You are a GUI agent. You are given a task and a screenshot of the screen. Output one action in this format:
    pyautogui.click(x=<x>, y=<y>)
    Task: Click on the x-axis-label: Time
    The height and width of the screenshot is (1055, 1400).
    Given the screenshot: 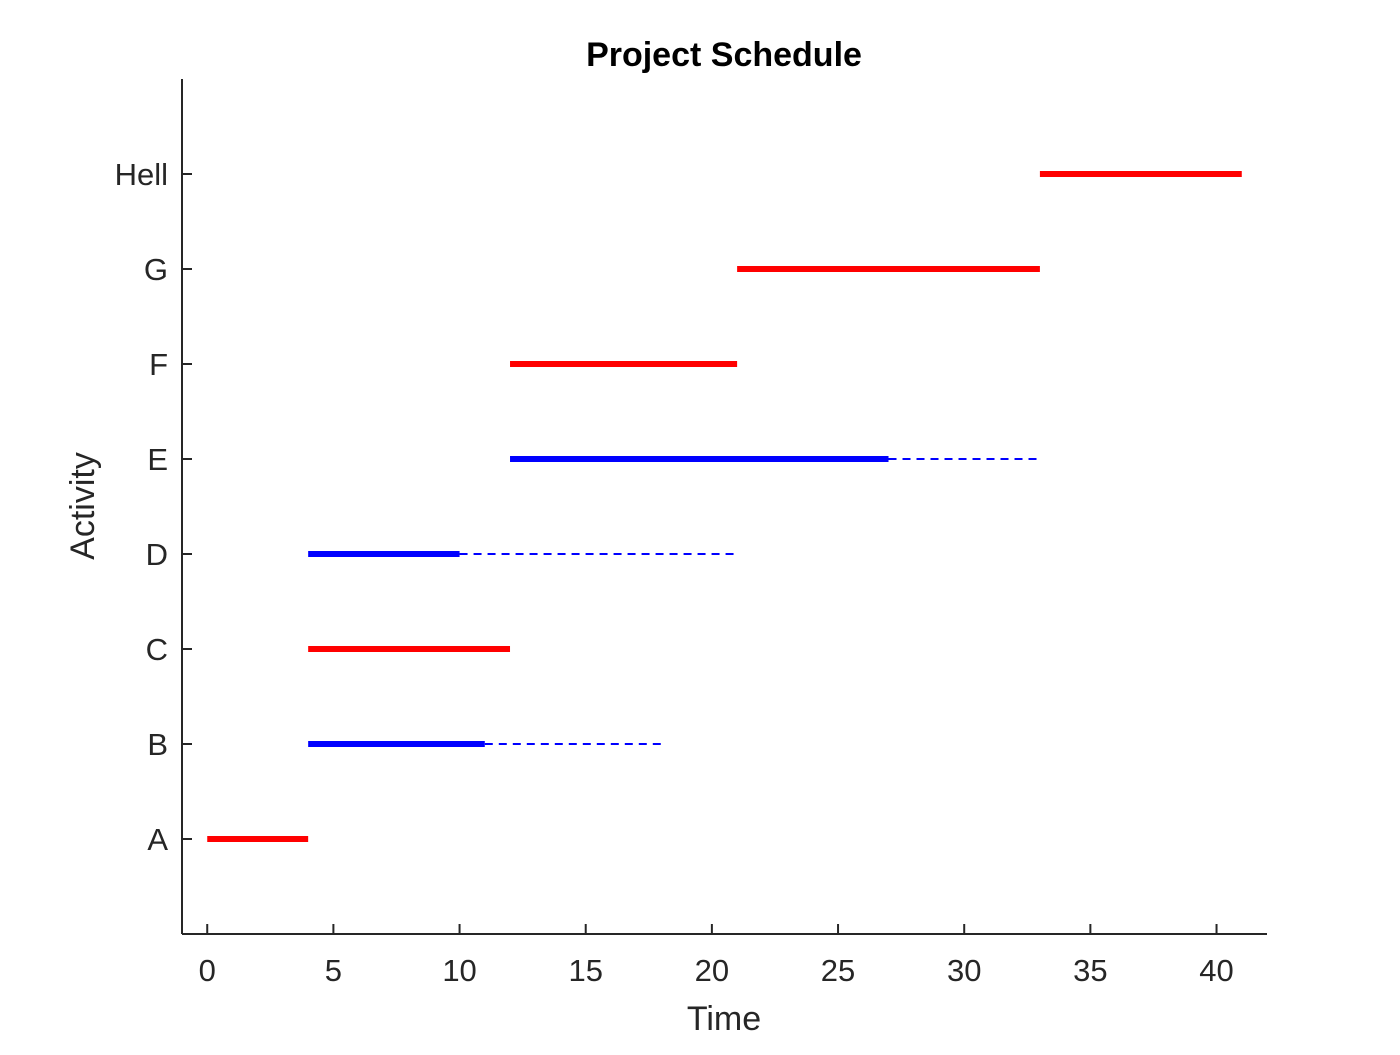 What is the action you would take?
    pyautogui.click(x=724, y=1019)
    